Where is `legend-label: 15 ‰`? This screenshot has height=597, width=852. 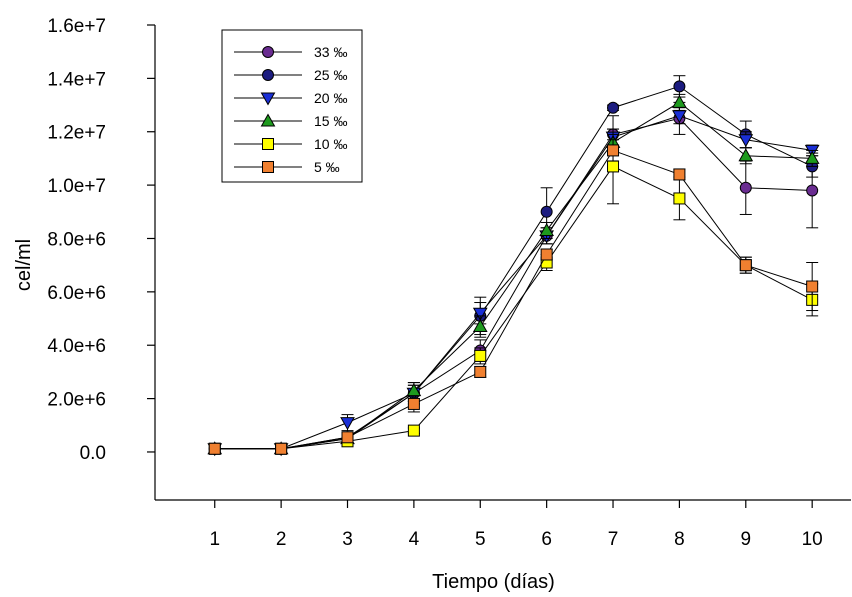 legend-label: 15 ‰ is located at coordinates (330, 121).